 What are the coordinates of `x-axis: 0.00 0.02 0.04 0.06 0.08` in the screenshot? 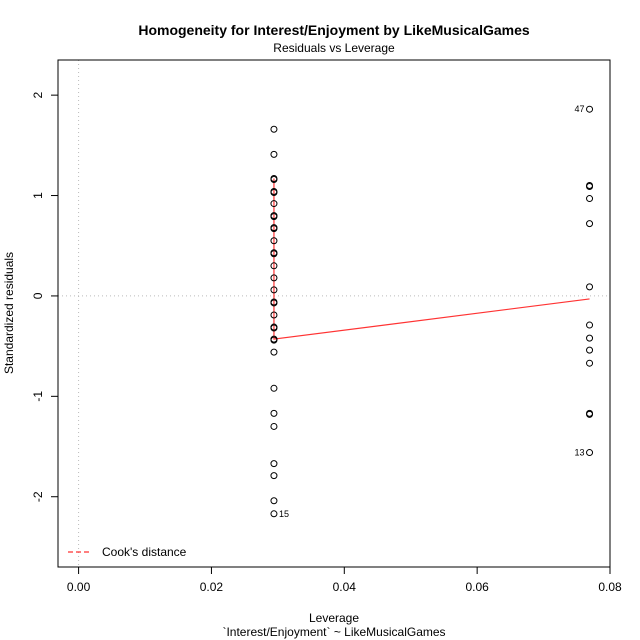 It's located at (344, 580).